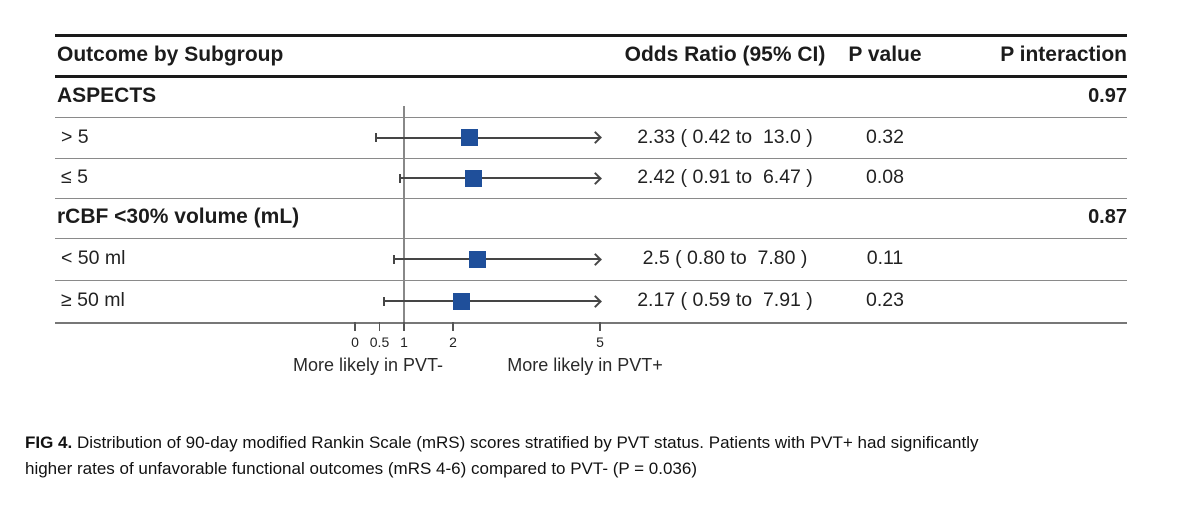 This screenshot has width=1200, height=505. What do you see at coordinates (591, 35) in the screenshot?
I see `table-top-border` at bounding box center [591, 35].